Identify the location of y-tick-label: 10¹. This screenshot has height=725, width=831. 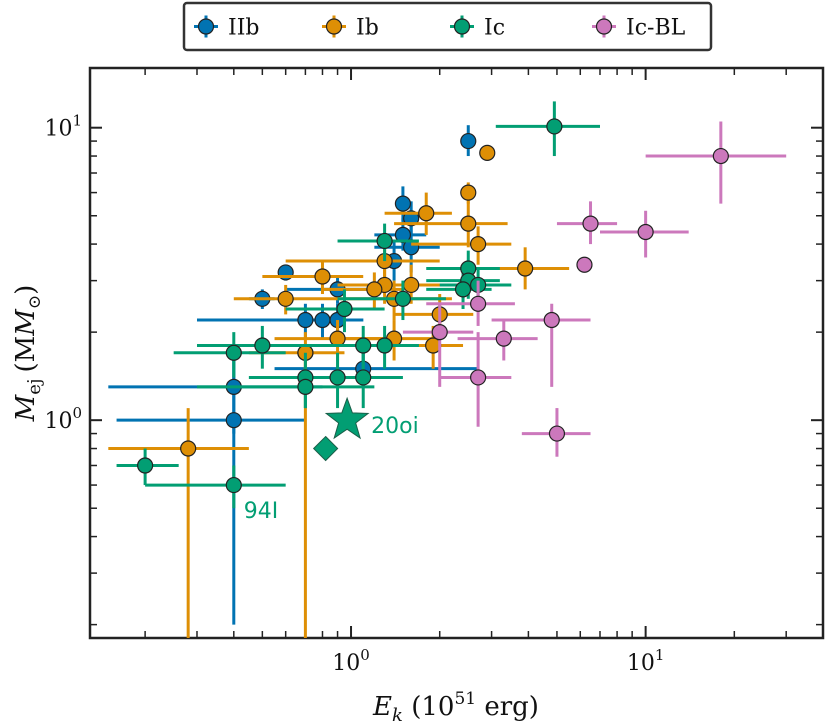
(63, 127).